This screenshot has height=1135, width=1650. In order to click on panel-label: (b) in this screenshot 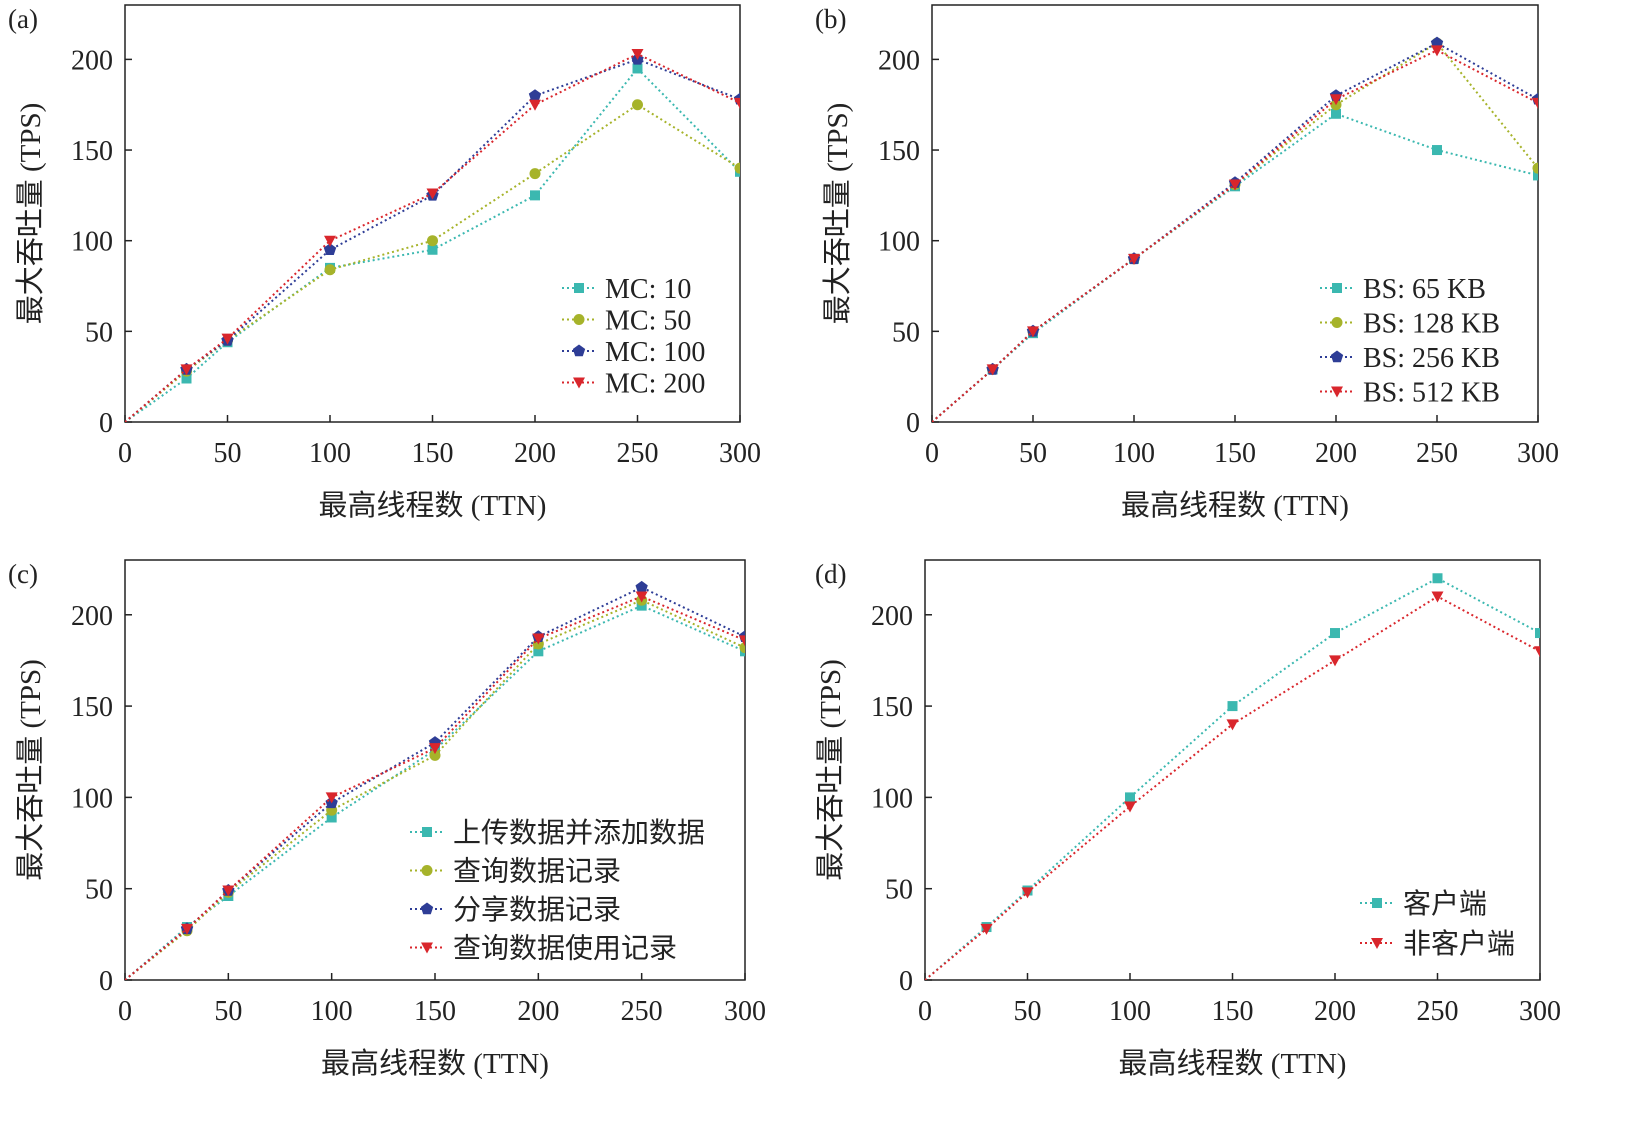, I will do `click(830, 19)`.